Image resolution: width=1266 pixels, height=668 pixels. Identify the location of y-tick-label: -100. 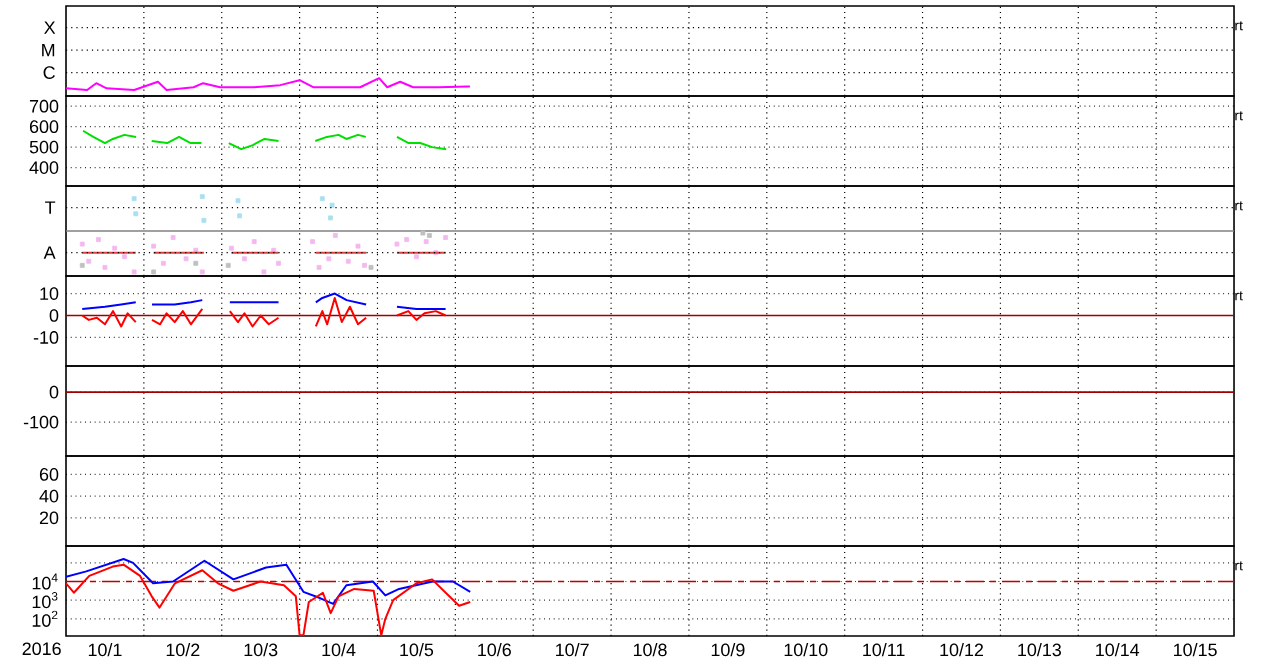
(41, 422).